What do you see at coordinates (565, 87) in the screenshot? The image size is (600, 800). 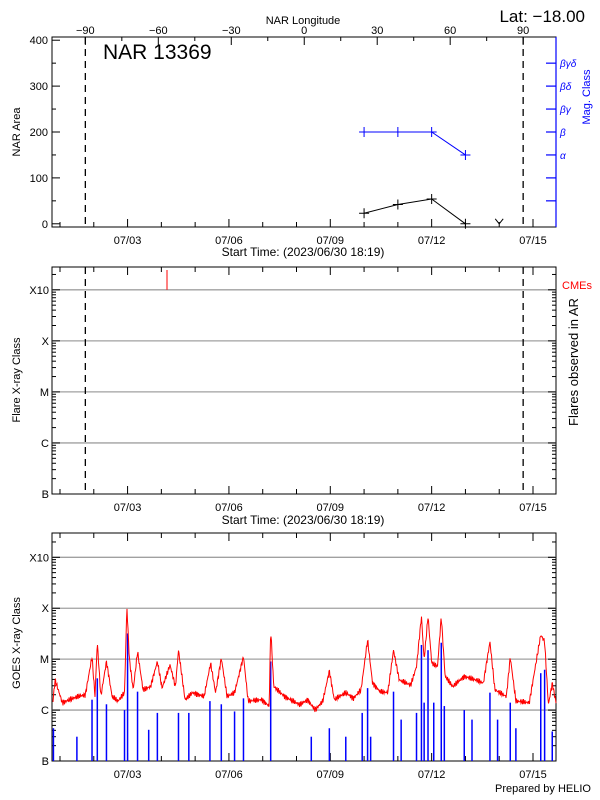 I see `mag-class-label: βδ` at bounding box center [565, 87].